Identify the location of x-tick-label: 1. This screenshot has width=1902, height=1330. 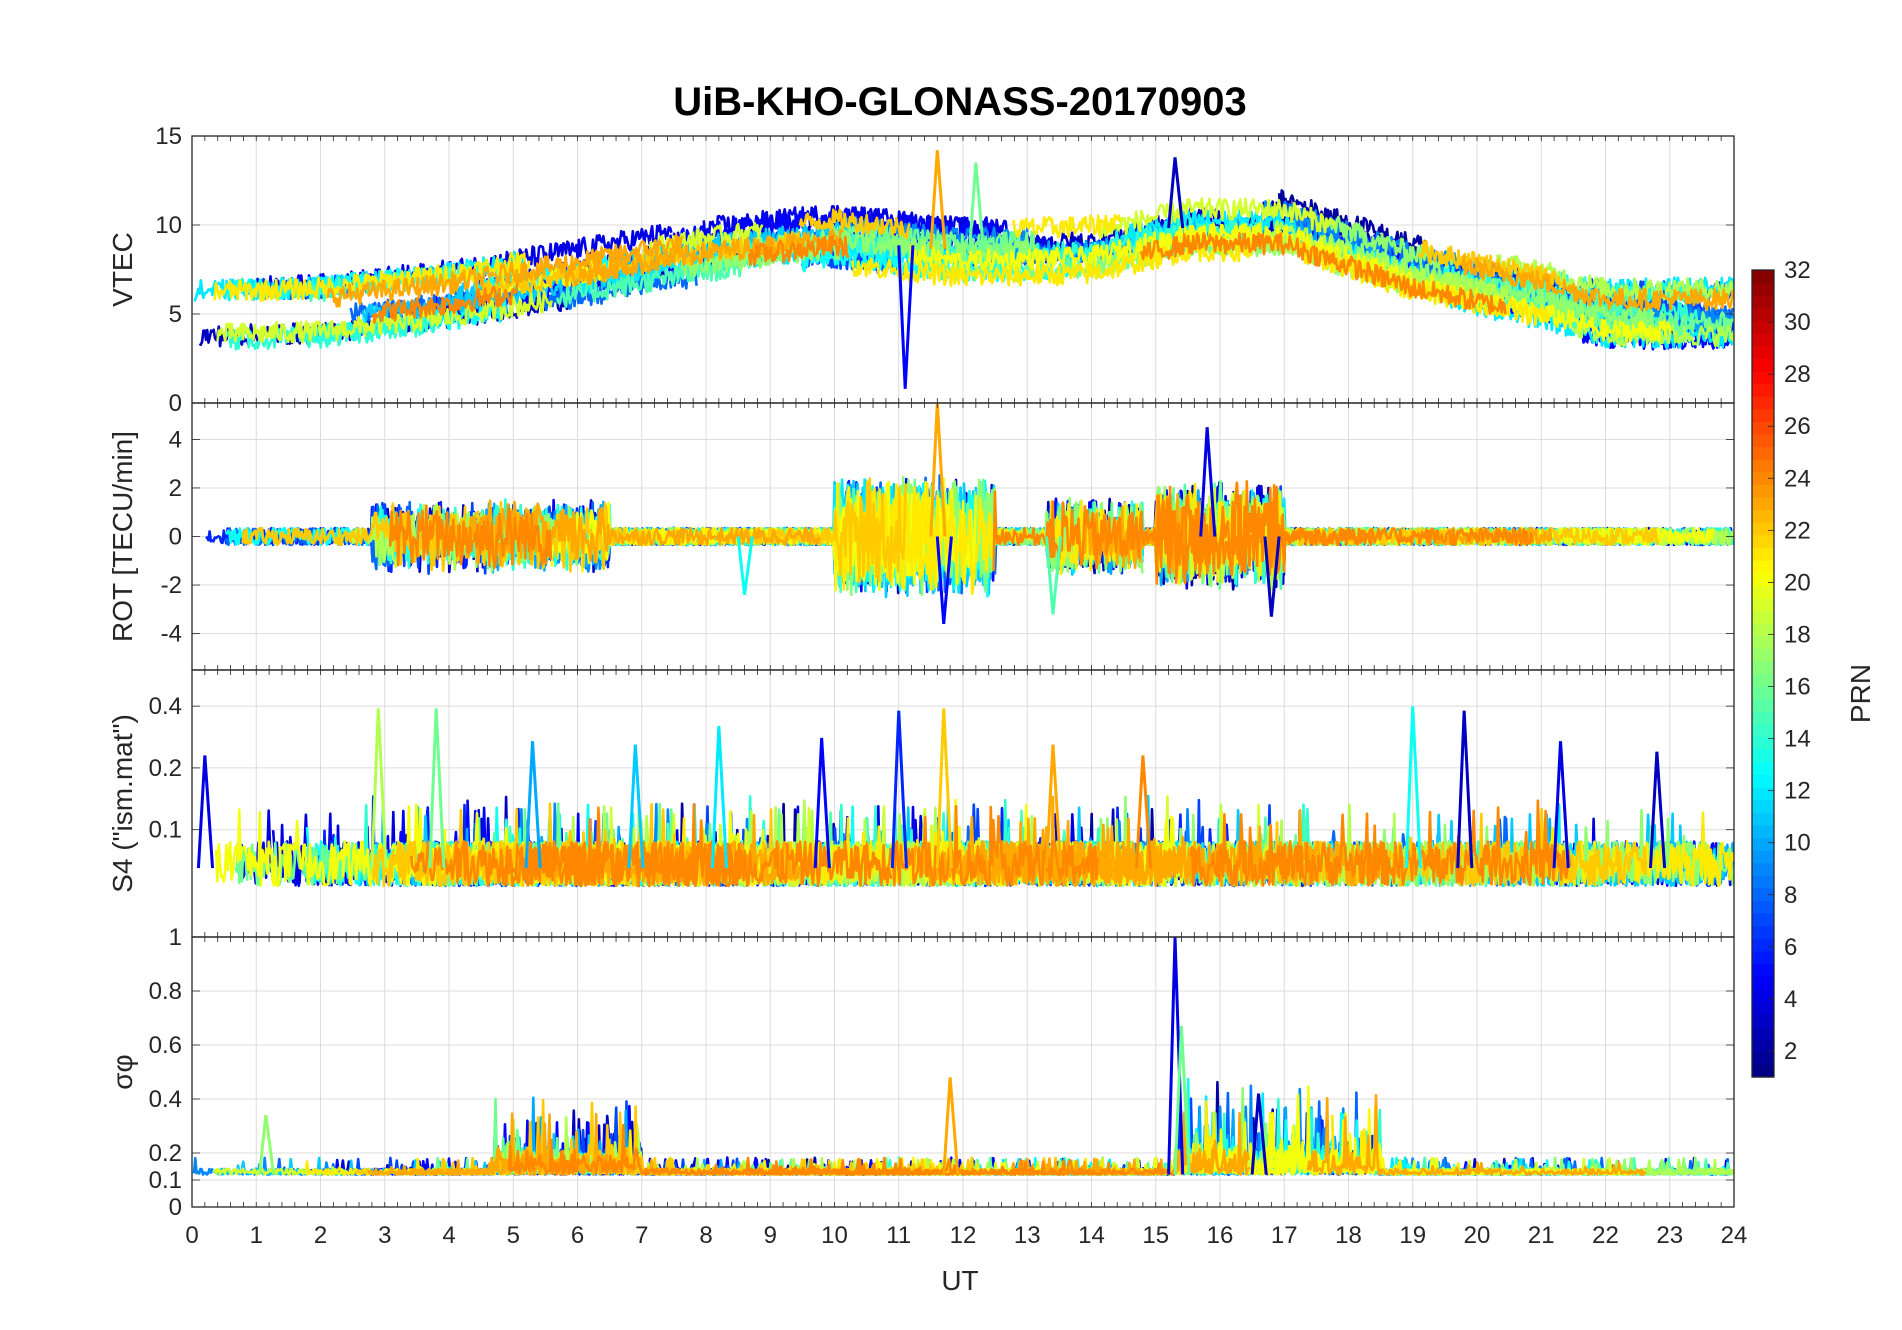
(256, 1235).